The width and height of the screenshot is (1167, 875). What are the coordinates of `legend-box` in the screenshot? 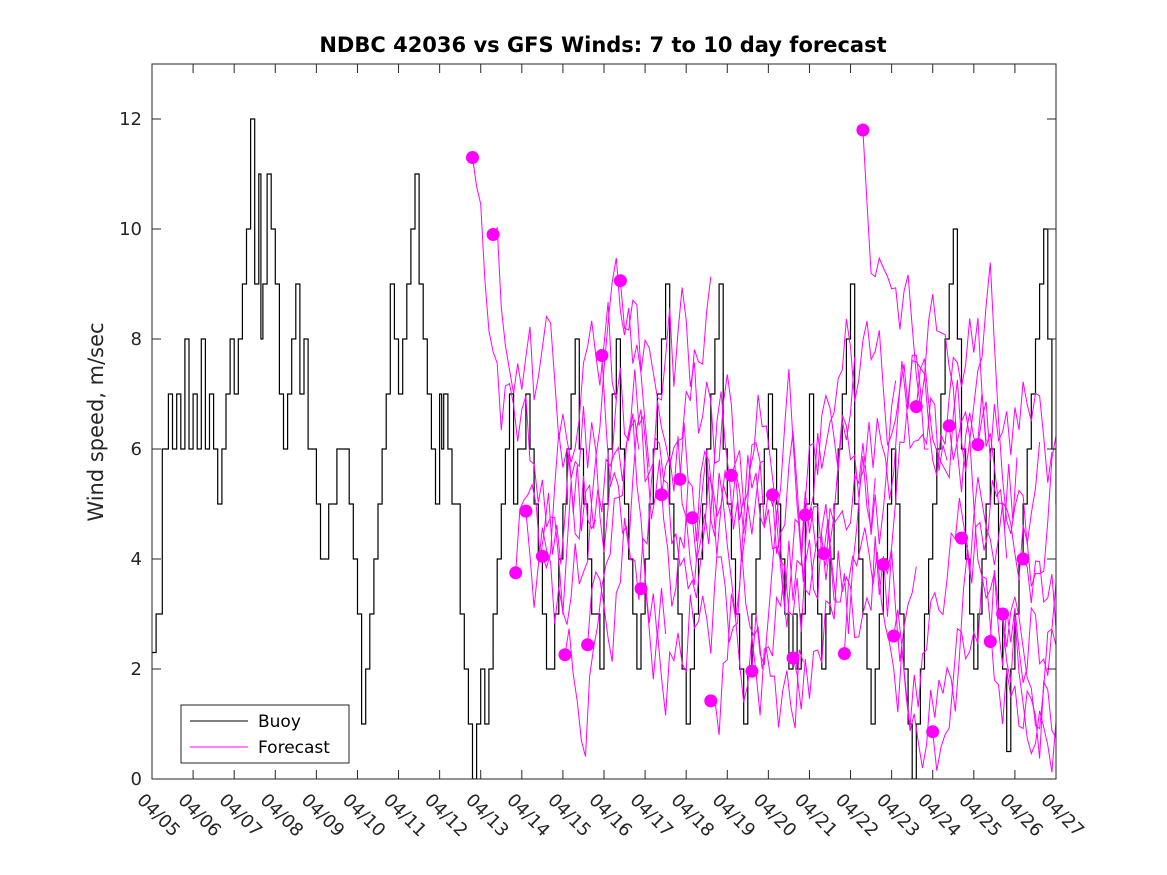 It's located at (265, 734).